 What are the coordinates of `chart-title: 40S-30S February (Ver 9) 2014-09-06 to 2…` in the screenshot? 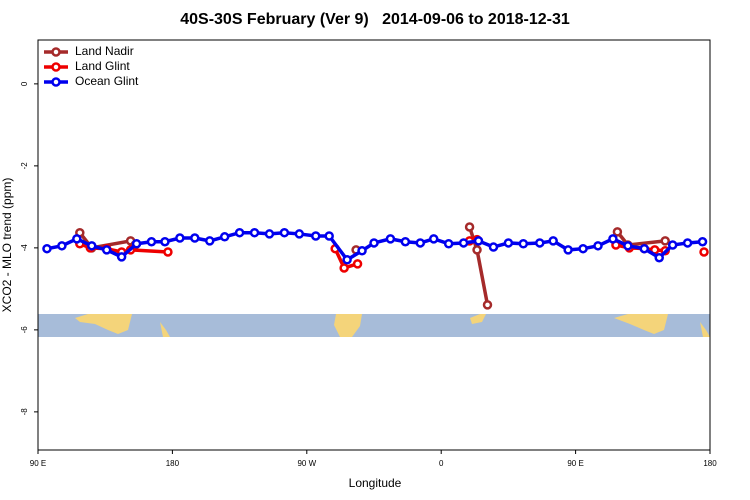 It's located at (375, 19).